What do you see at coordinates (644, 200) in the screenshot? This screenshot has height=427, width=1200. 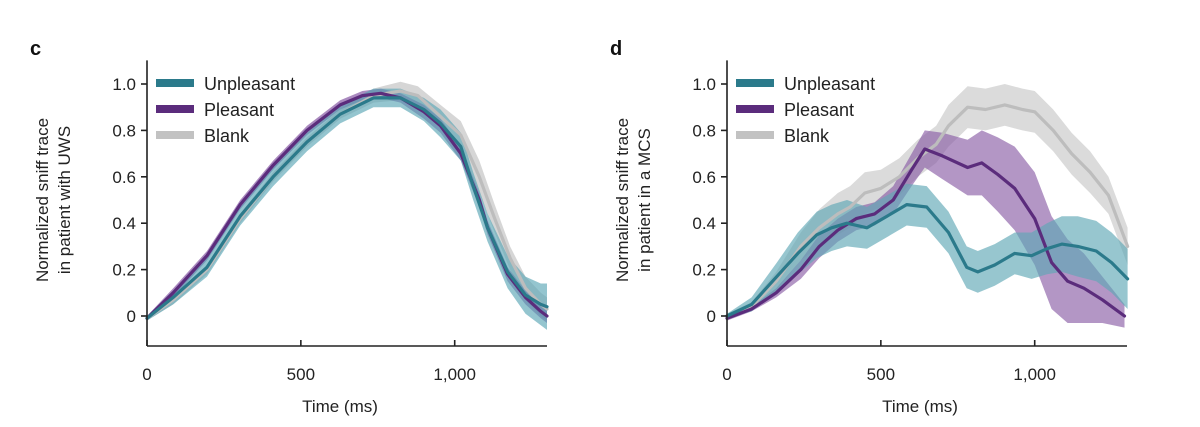 I see `y-axis-label-line-2: in patient in a MCS` at bounding box center [644, 200].